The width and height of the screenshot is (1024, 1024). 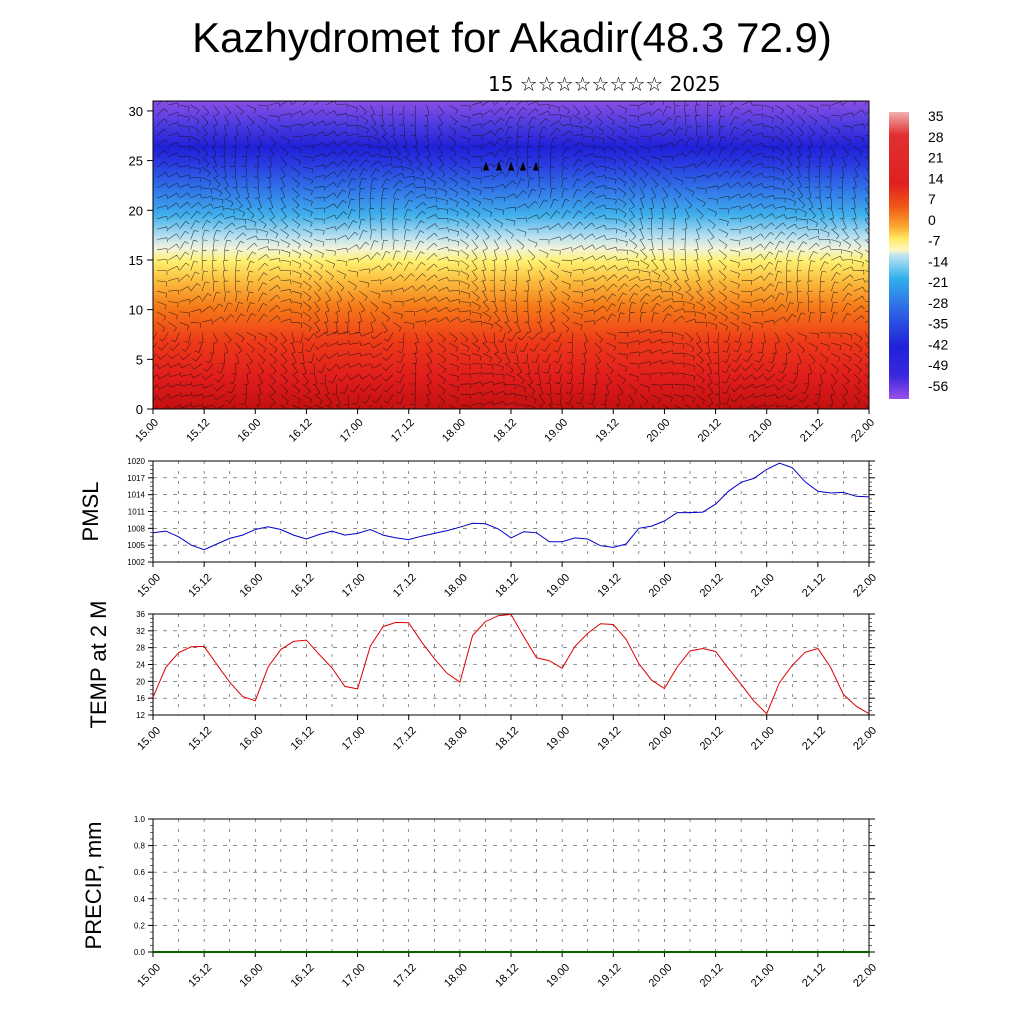 I want to click on colorbar-label: 28, so click(x=936, y=137).